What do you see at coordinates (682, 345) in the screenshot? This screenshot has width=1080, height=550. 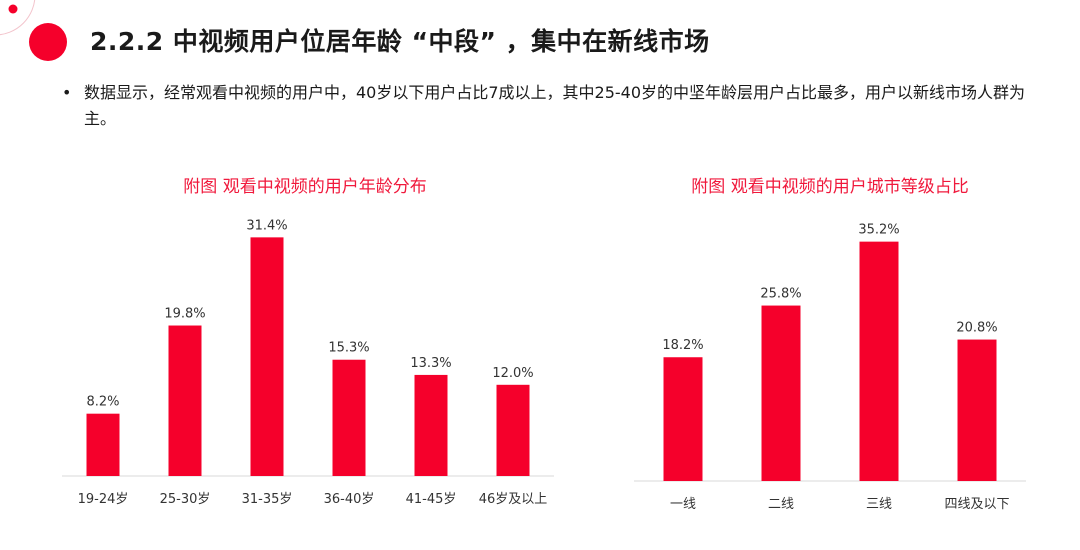 I see `city-value-label-1: 18.2%` at bounding box center [682, 345].